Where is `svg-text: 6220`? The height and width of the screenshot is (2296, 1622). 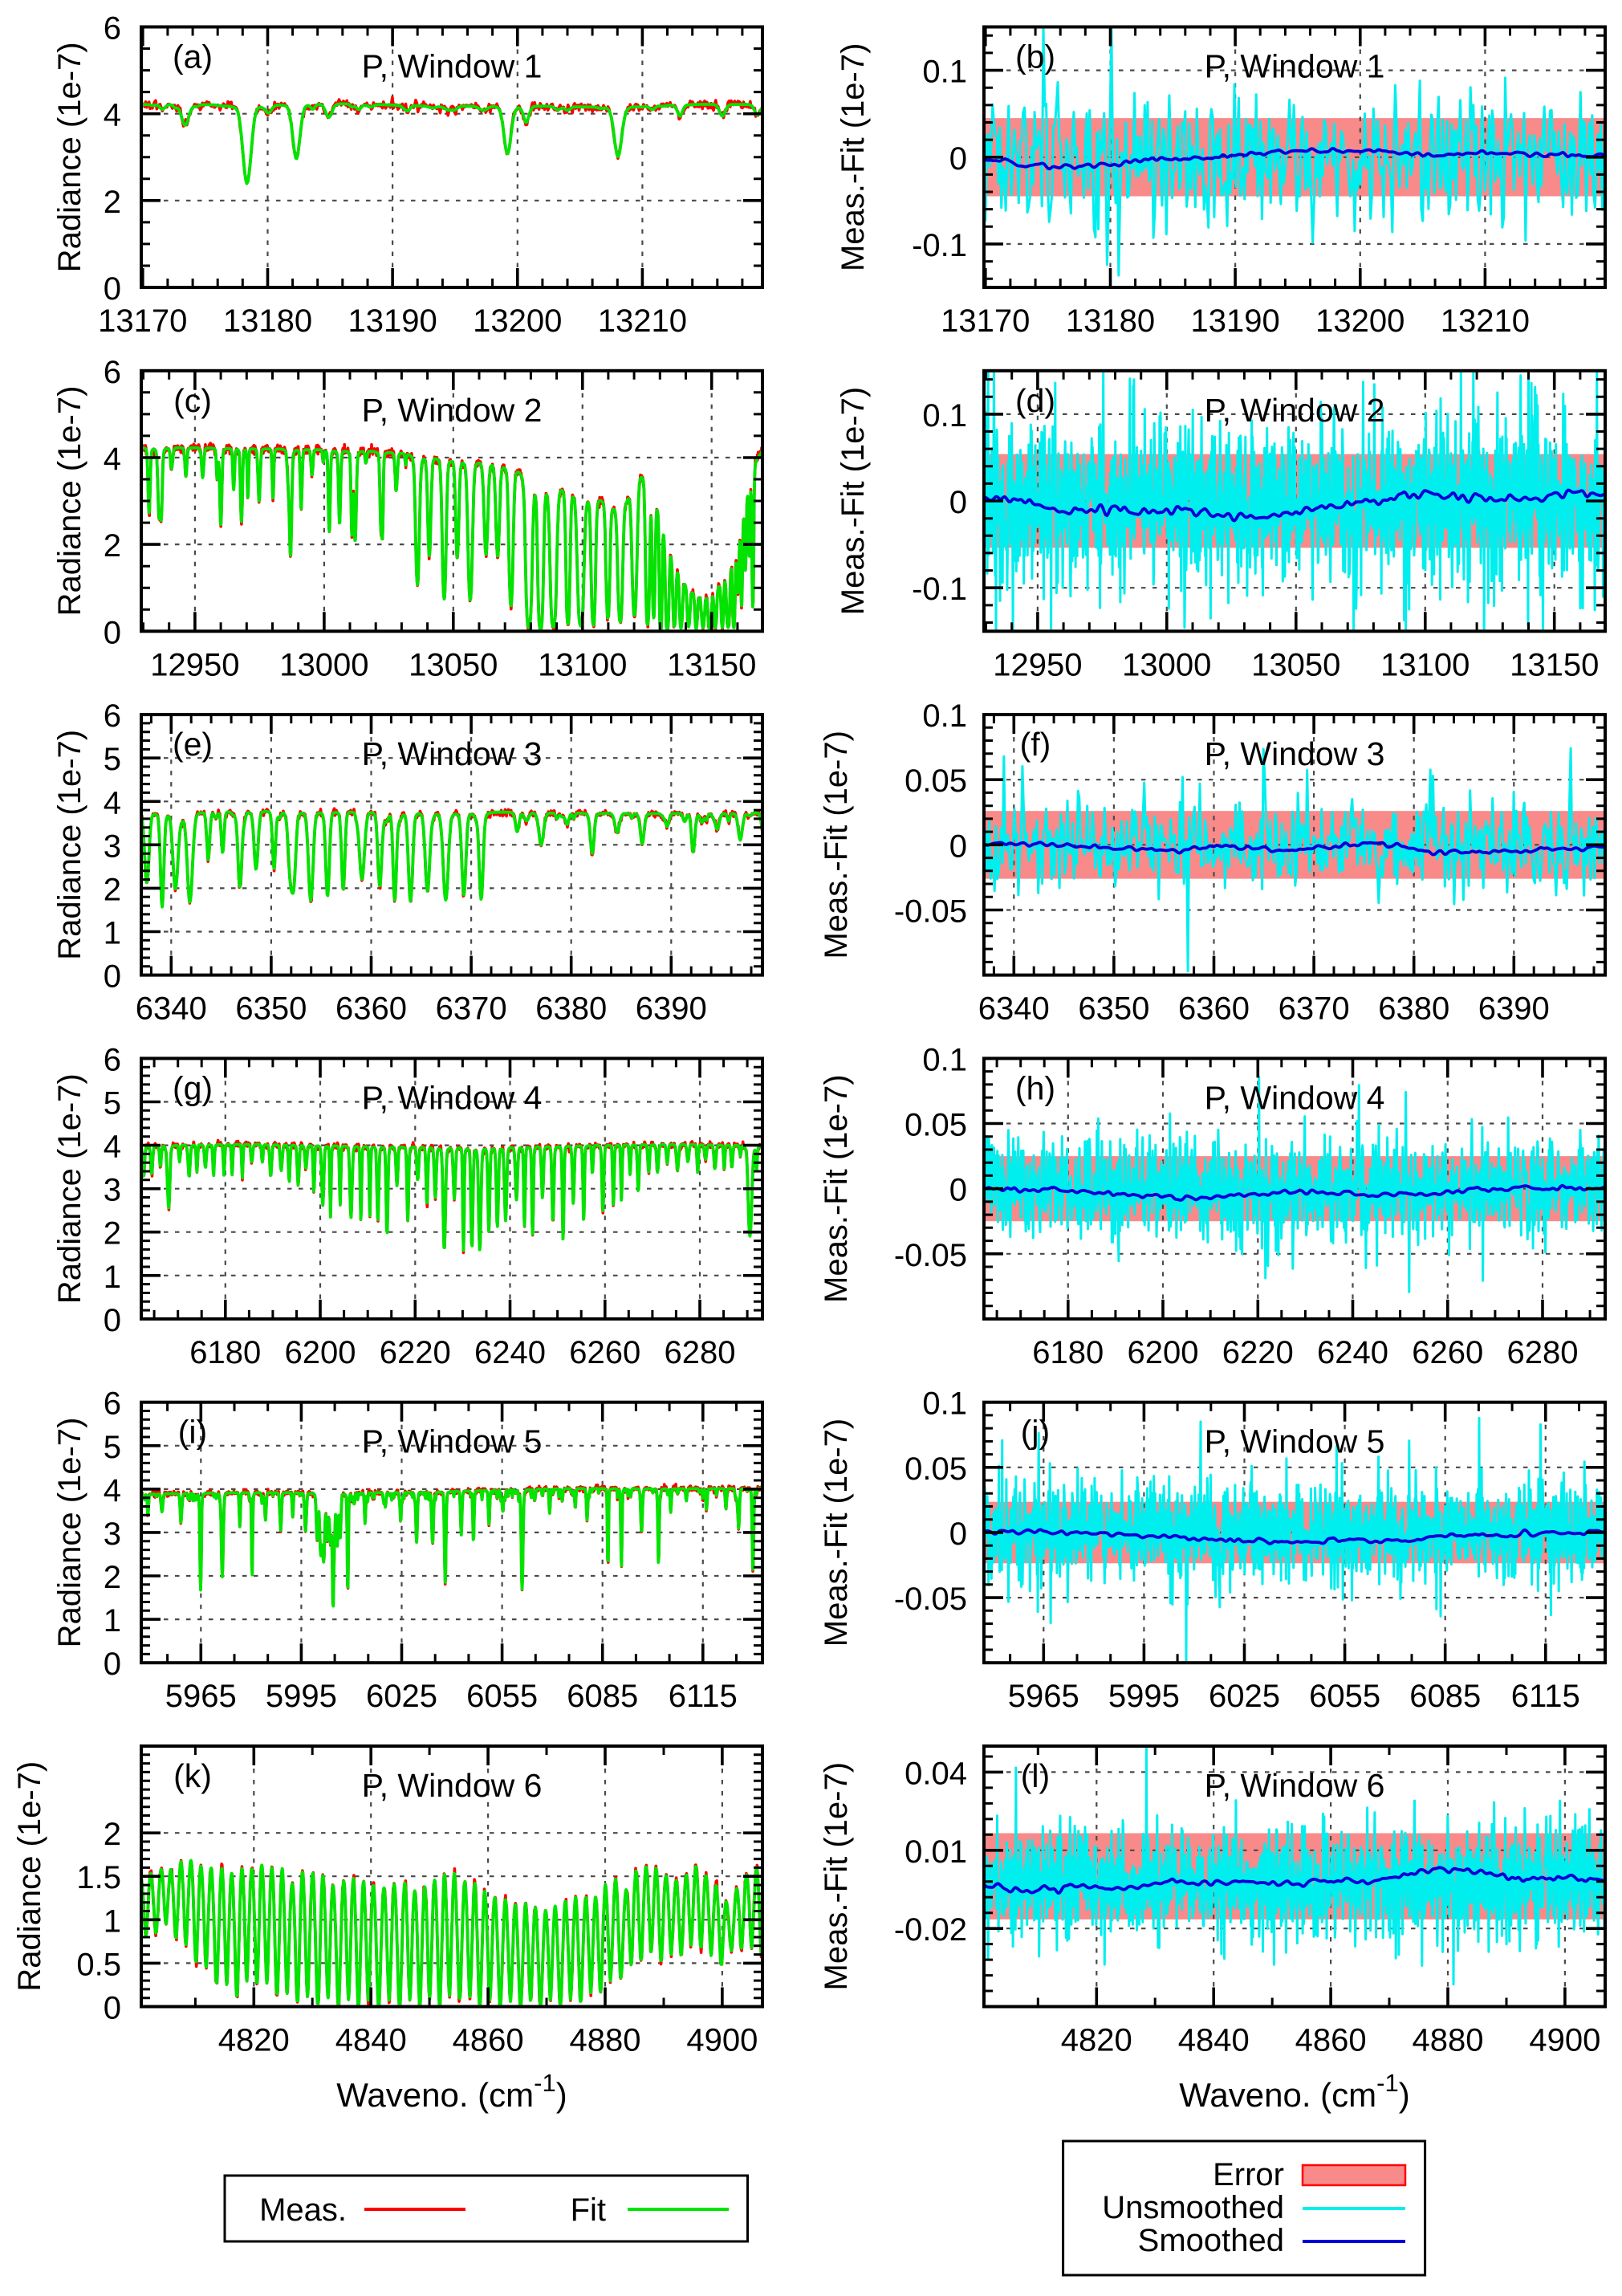 svg-text: 6220 is located at coordinates (416, 1352).